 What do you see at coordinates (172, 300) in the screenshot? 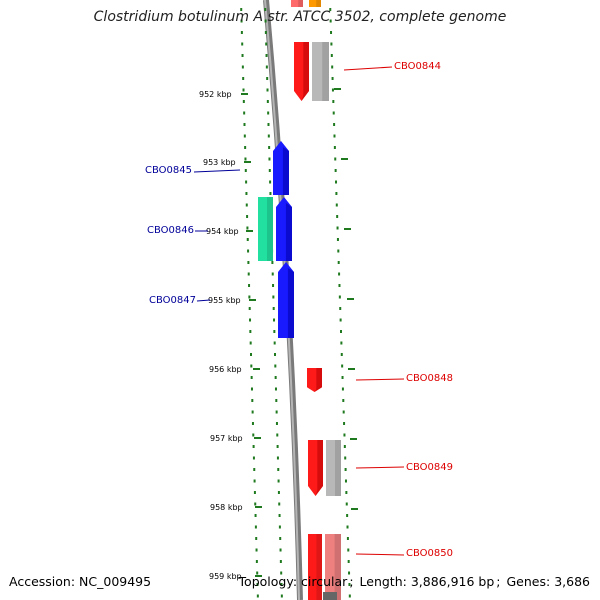
I see `gene-label-CBO0847: CBO0847` at bounding box center [172, 300].